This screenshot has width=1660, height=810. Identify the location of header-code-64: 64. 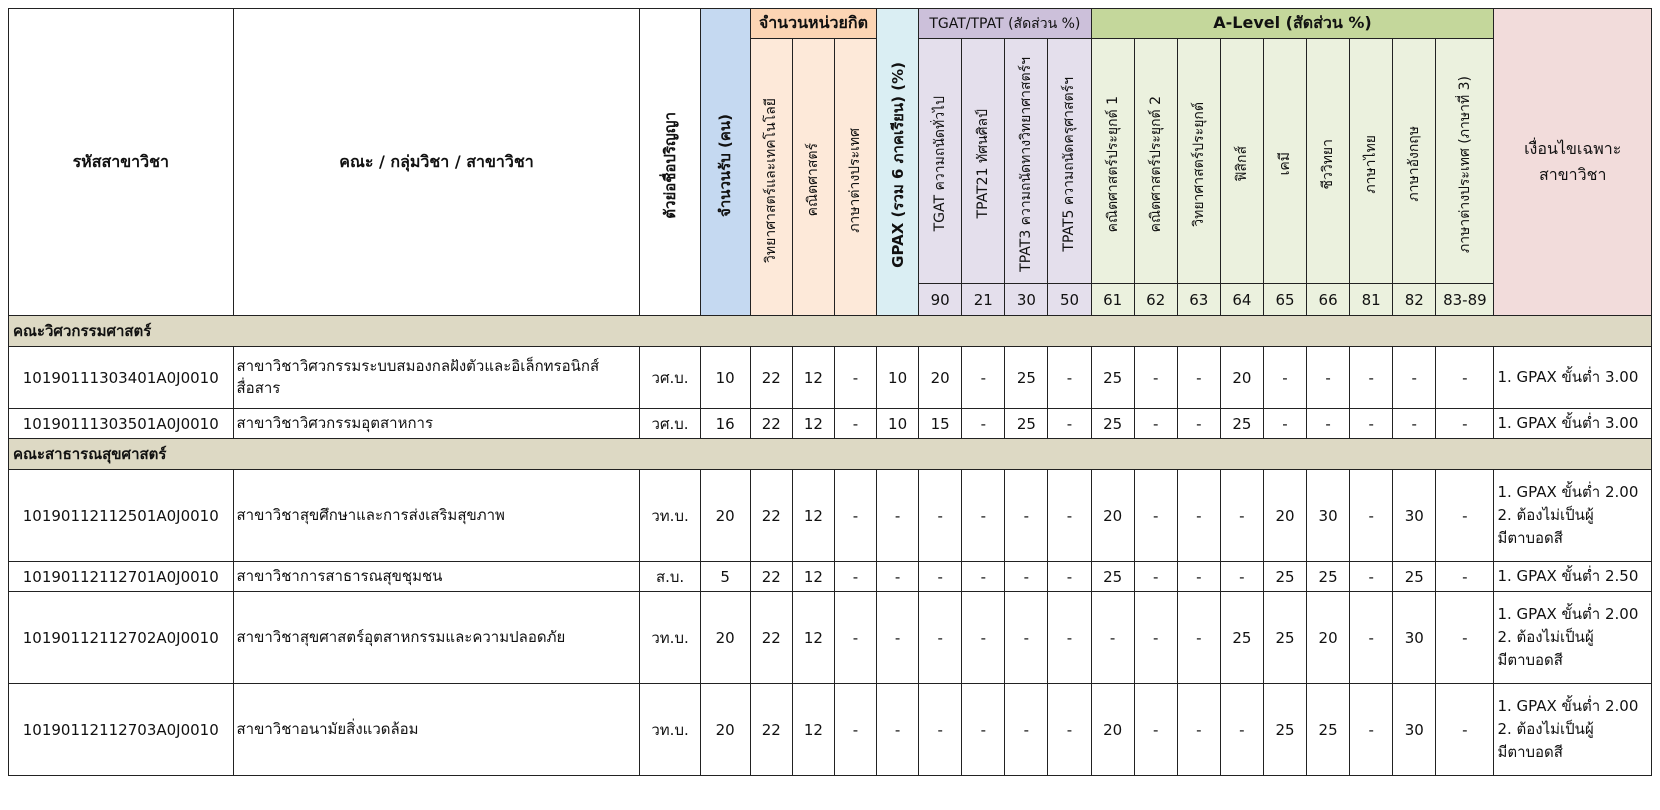
(1241, 299).